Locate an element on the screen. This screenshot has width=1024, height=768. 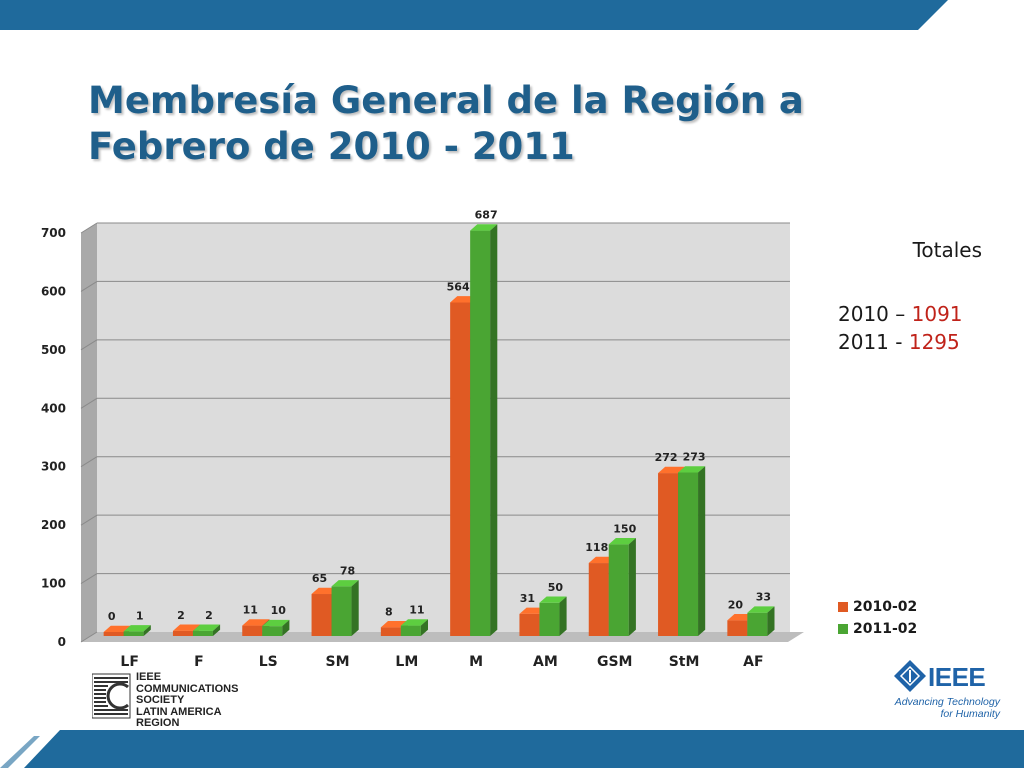
data-label-F-2010-02: 2 is located at coordinates (181, 615).